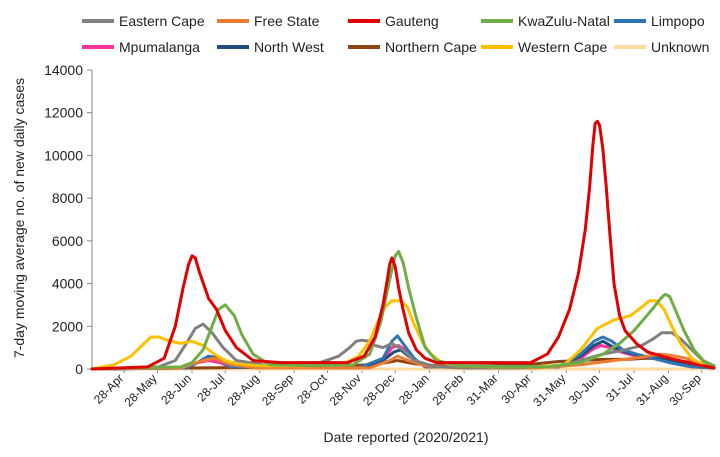  What do you see at coordinates (414, 389) in the screenshot?
I see `x-tick-label: 28-Jan` at bounding box center [414, 389].